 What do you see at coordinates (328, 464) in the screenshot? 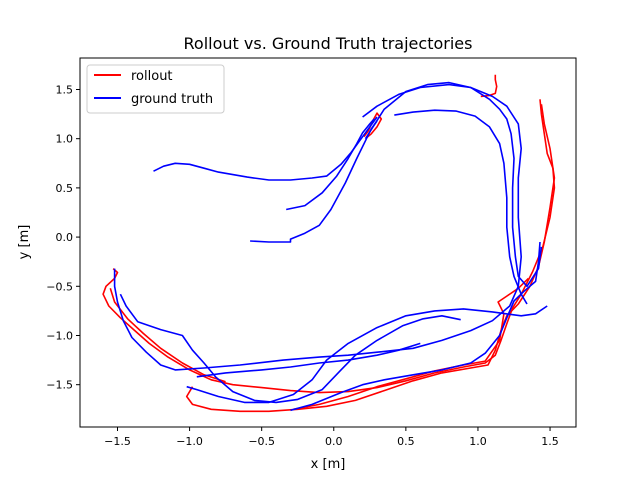
I see `x-axis-label: x [m]` at bounding box center [328, 464].